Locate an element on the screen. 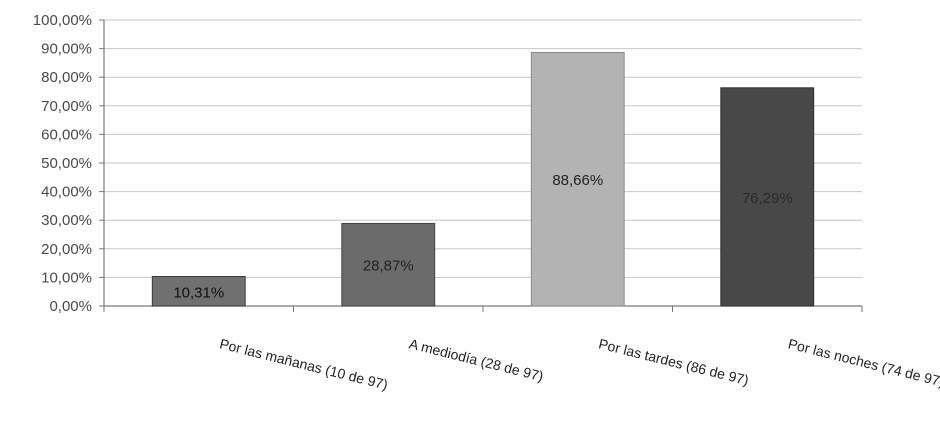  x-tick-label: A mediodía (28 de 97) is located at coordinates (477, 359).